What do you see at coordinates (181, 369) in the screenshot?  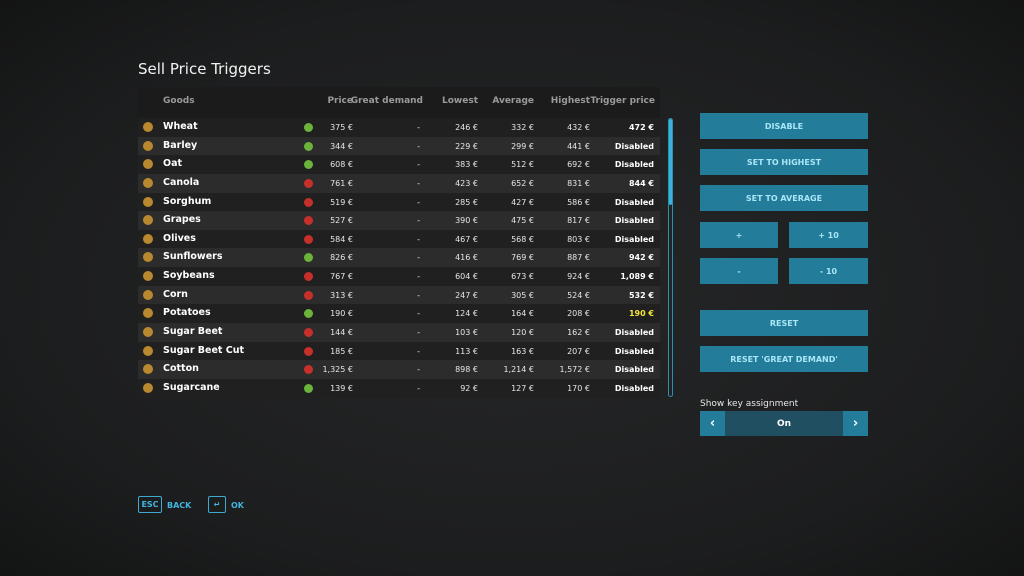 I see `goods-name: Cotton` at bounding box center [181, 369].